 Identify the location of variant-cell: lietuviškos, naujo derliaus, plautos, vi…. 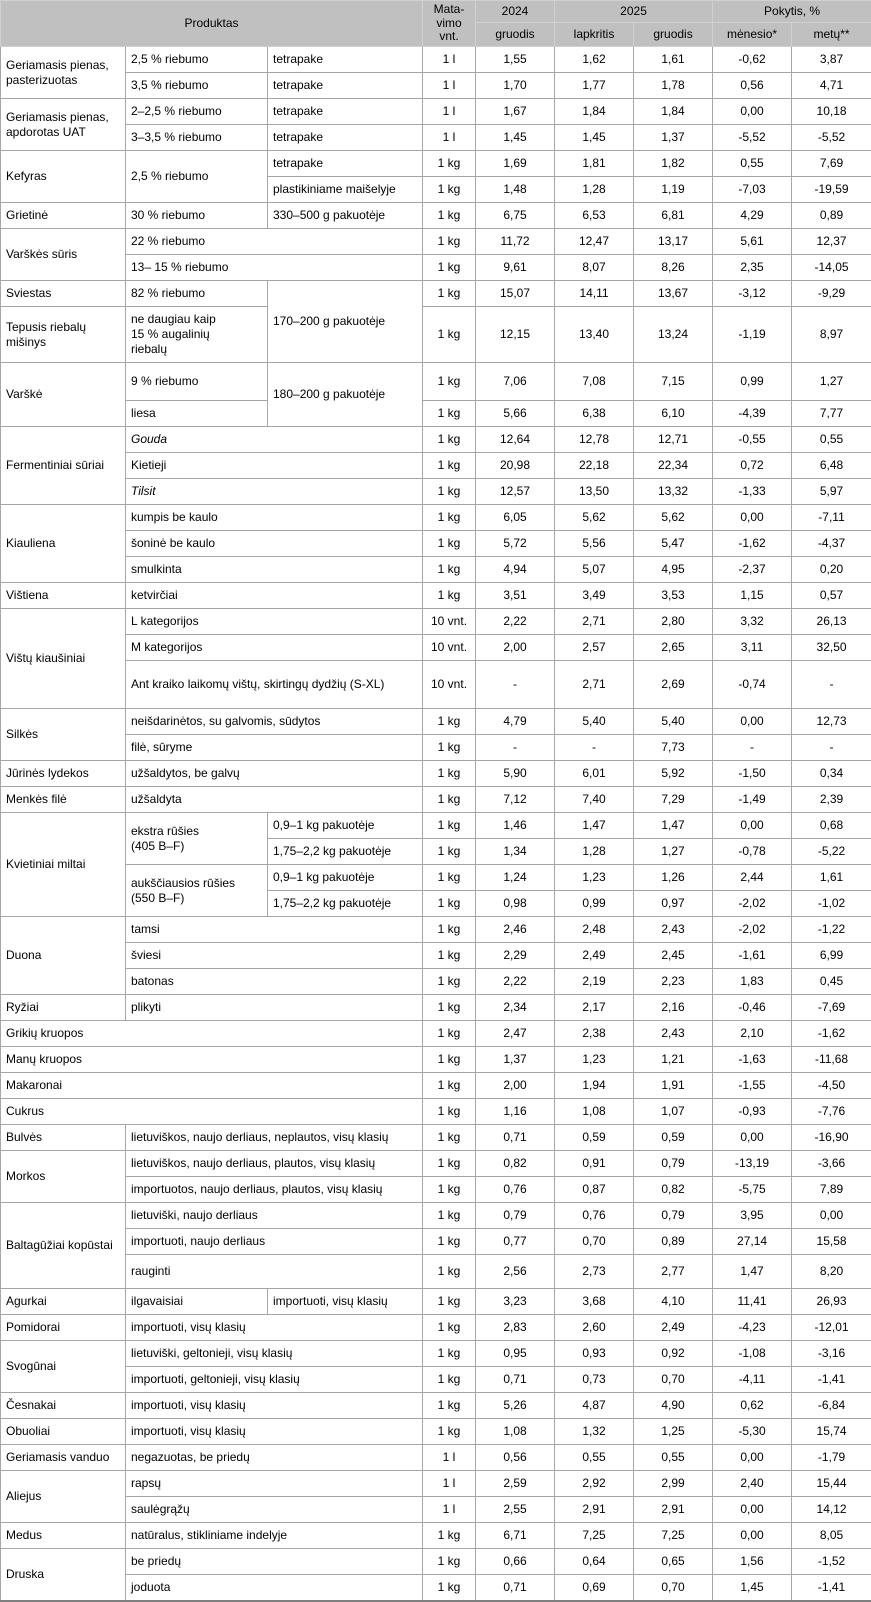
(274, 1164).